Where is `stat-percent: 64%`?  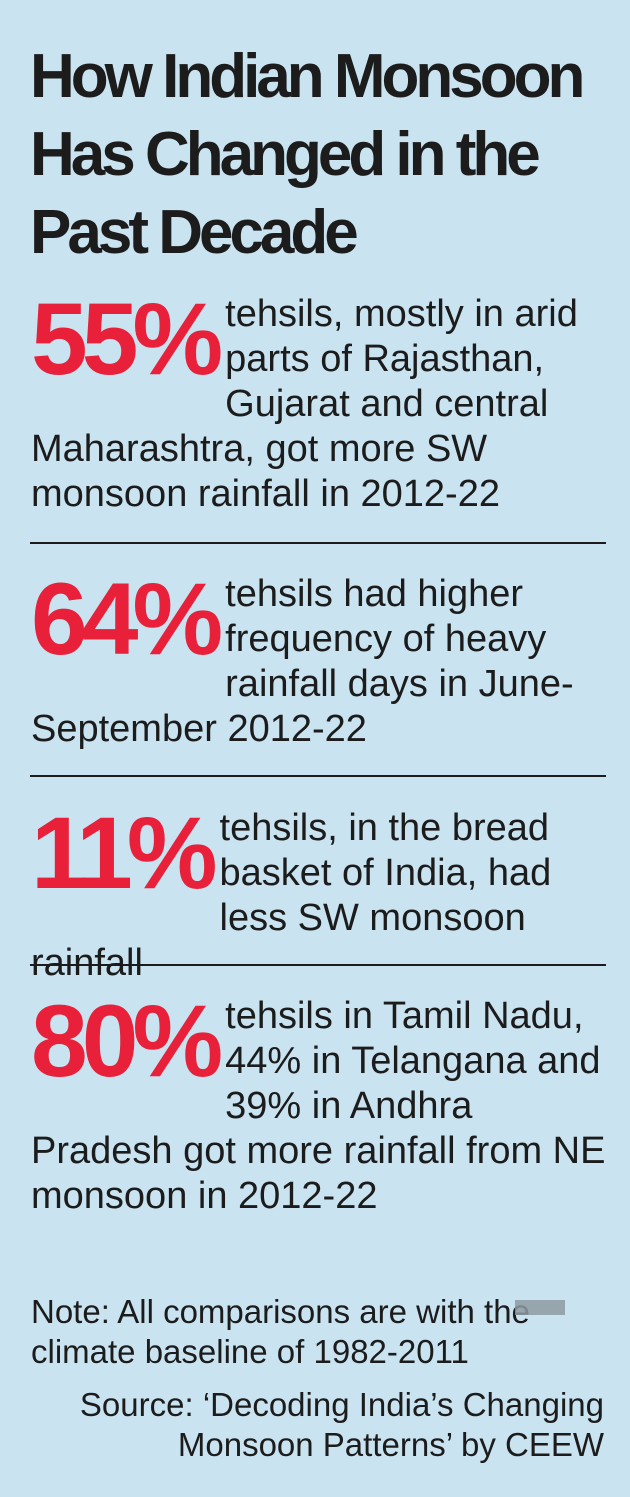 stat-percent: 64% is located at coordinates (127, 619).